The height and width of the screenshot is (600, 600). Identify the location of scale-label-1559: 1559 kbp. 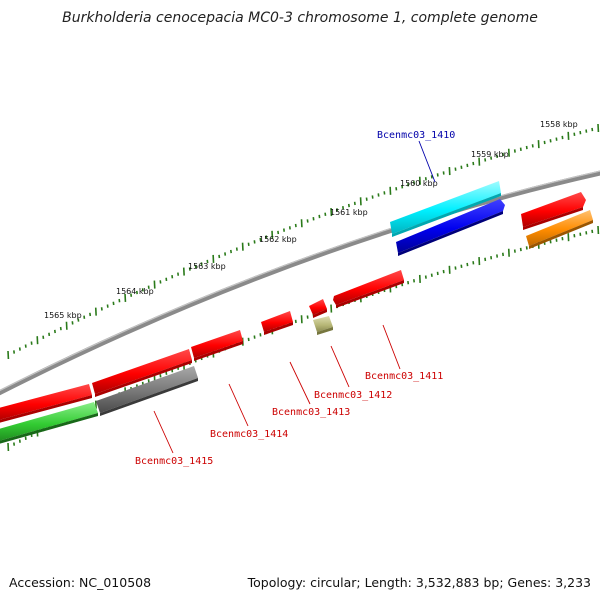
(490, 154).